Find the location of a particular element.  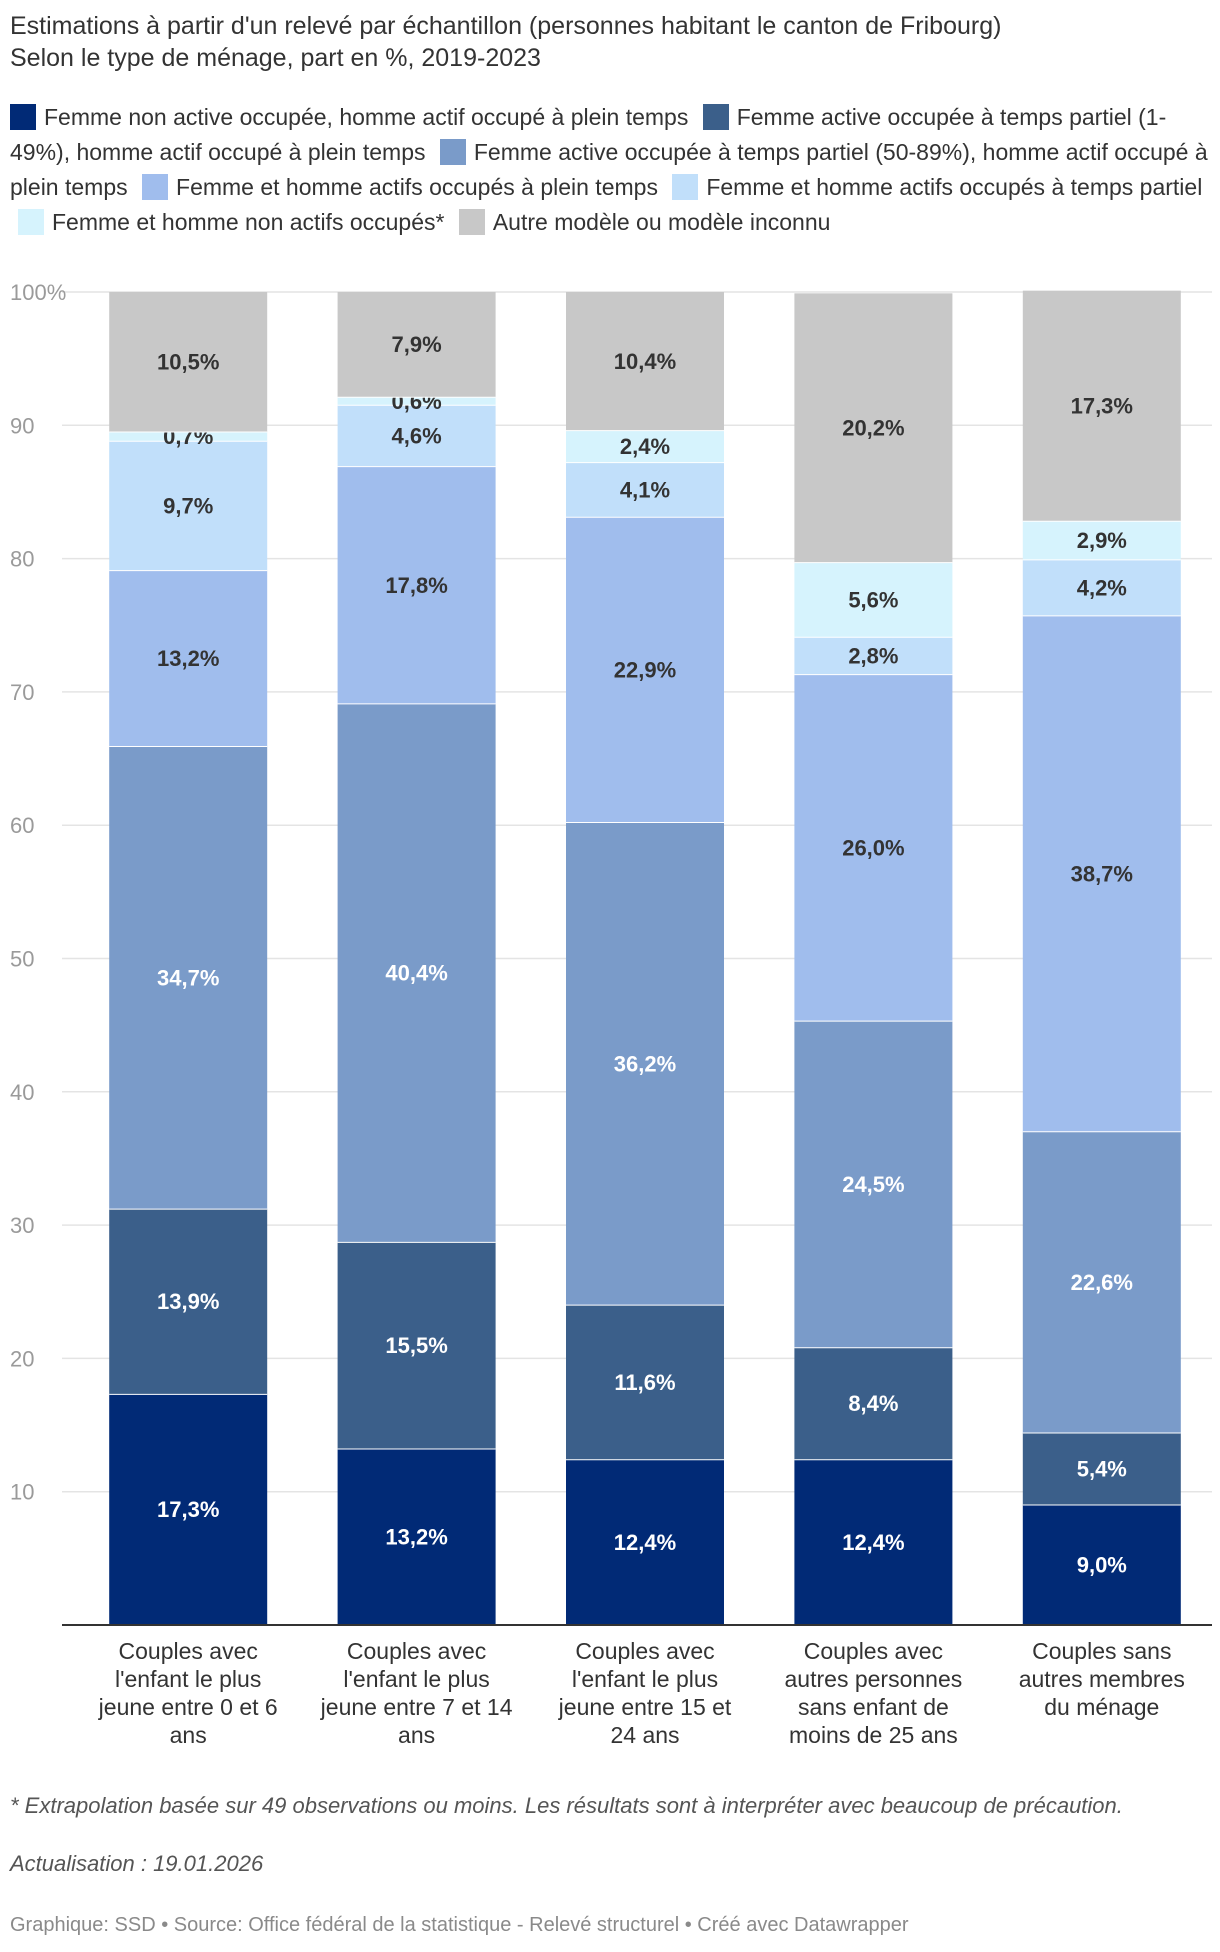

legend-label: Femme et homme non actifs occupés* is located at coordinates (248, 222).